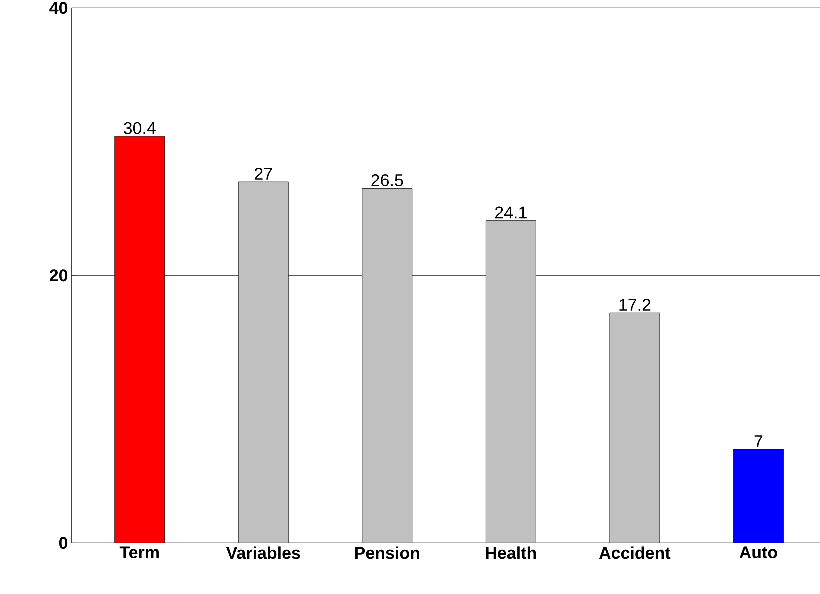  Describe the element at coordinates (758, 442) in the screenshot. I see `data-label: 7` at that location.